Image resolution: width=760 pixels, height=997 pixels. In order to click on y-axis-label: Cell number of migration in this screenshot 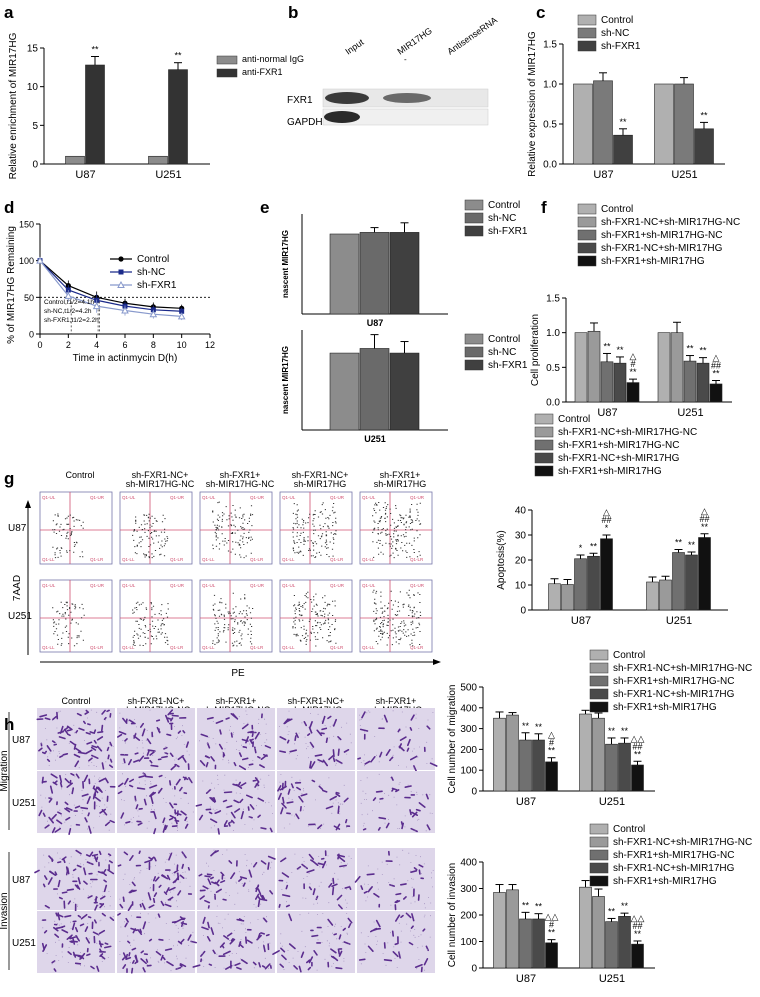, I will do `click(452, 739)`.